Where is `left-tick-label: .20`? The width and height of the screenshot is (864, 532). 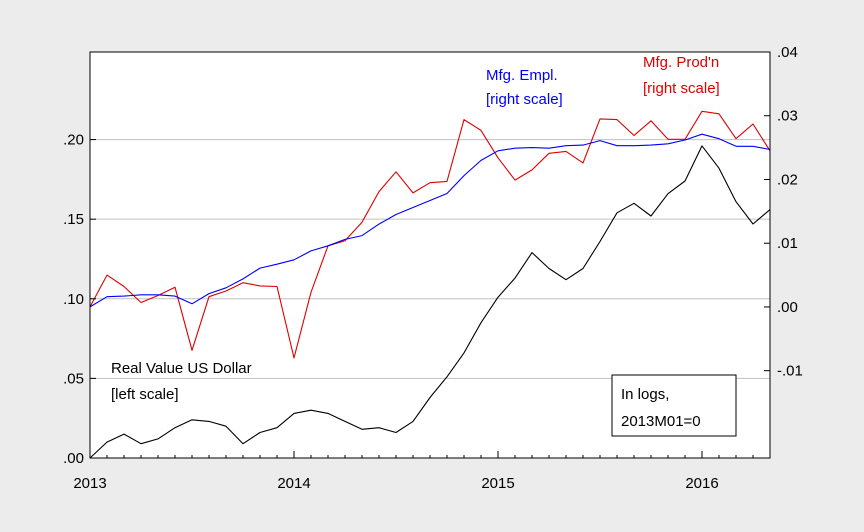 left-tick-label: .20 is located at coordinates (73, 140).